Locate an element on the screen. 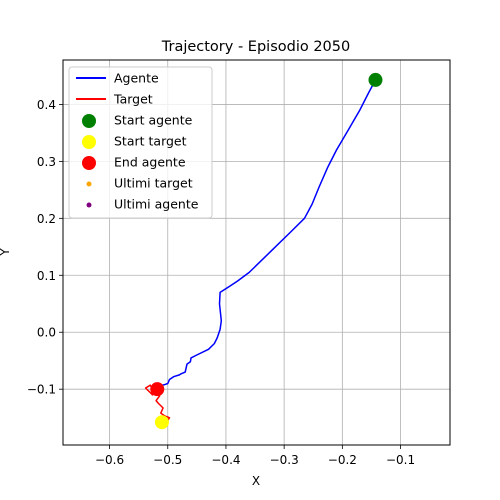 This screenshot has height=500, width=500. legend-label-target: Target is located at coordinates (133, 99).